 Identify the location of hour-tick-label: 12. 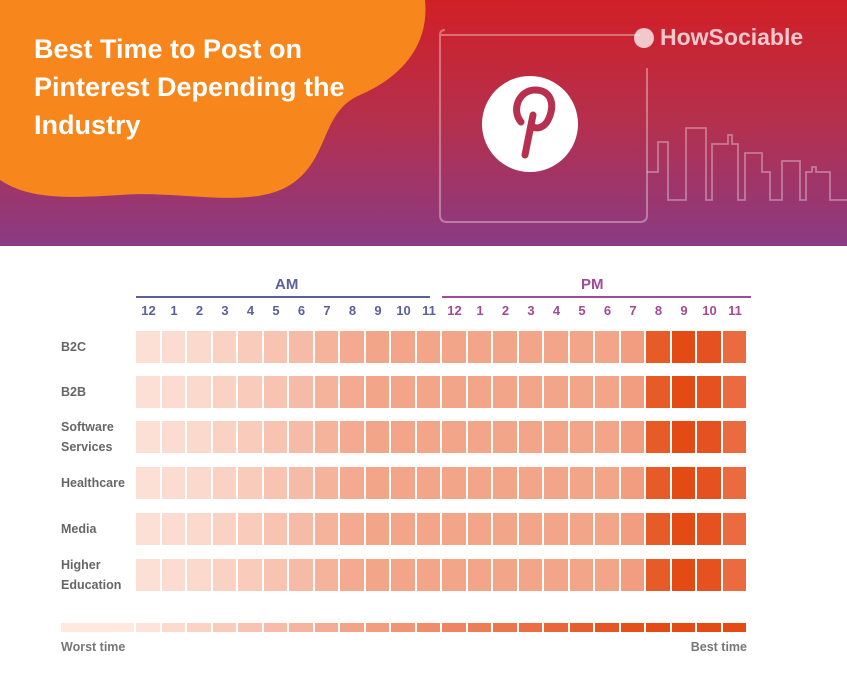
(148, 310).